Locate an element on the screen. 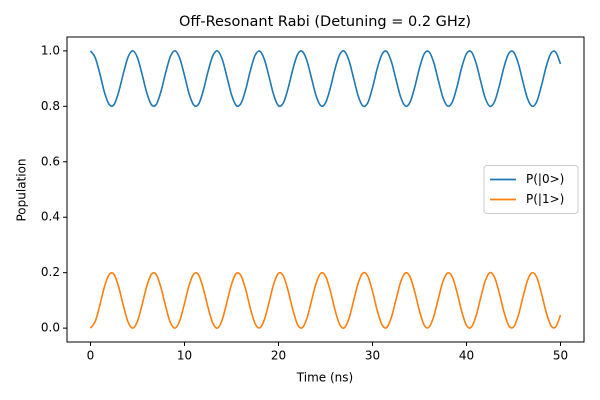 Image resolution: width=600 pixels, height=400 pixels. legend-label: P(|0>) is located at coordinates (545, 179).